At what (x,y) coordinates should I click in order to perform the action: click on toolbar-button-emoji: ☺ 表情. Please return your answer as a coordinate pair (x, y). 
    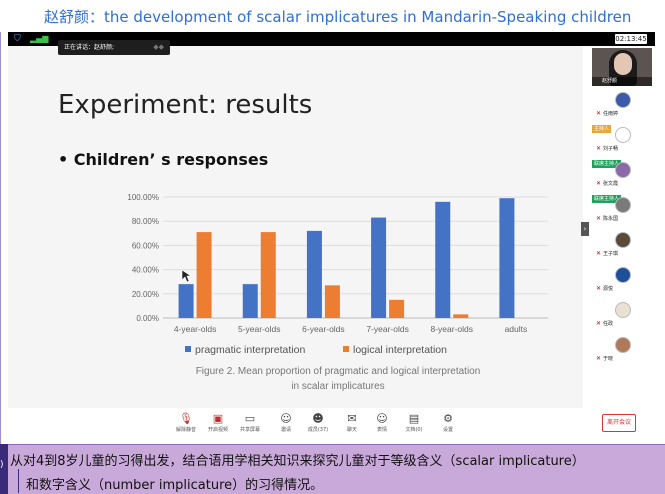
    Looking at the image, I should click on (382, 425).